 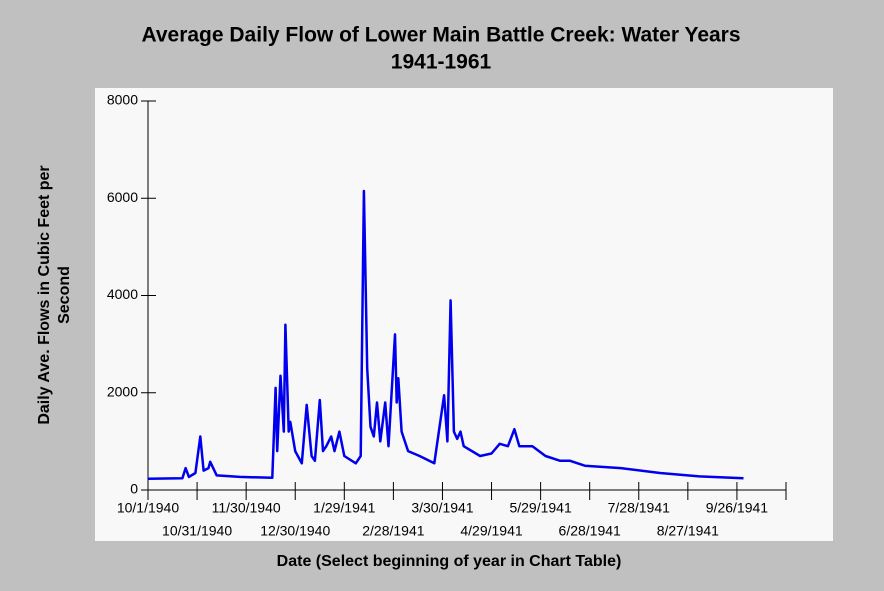 What do you see at coordinates (197, 531) in the screenshot?
I see `x-tick-label: 10/31/1940` at bounding box center [197, 531].